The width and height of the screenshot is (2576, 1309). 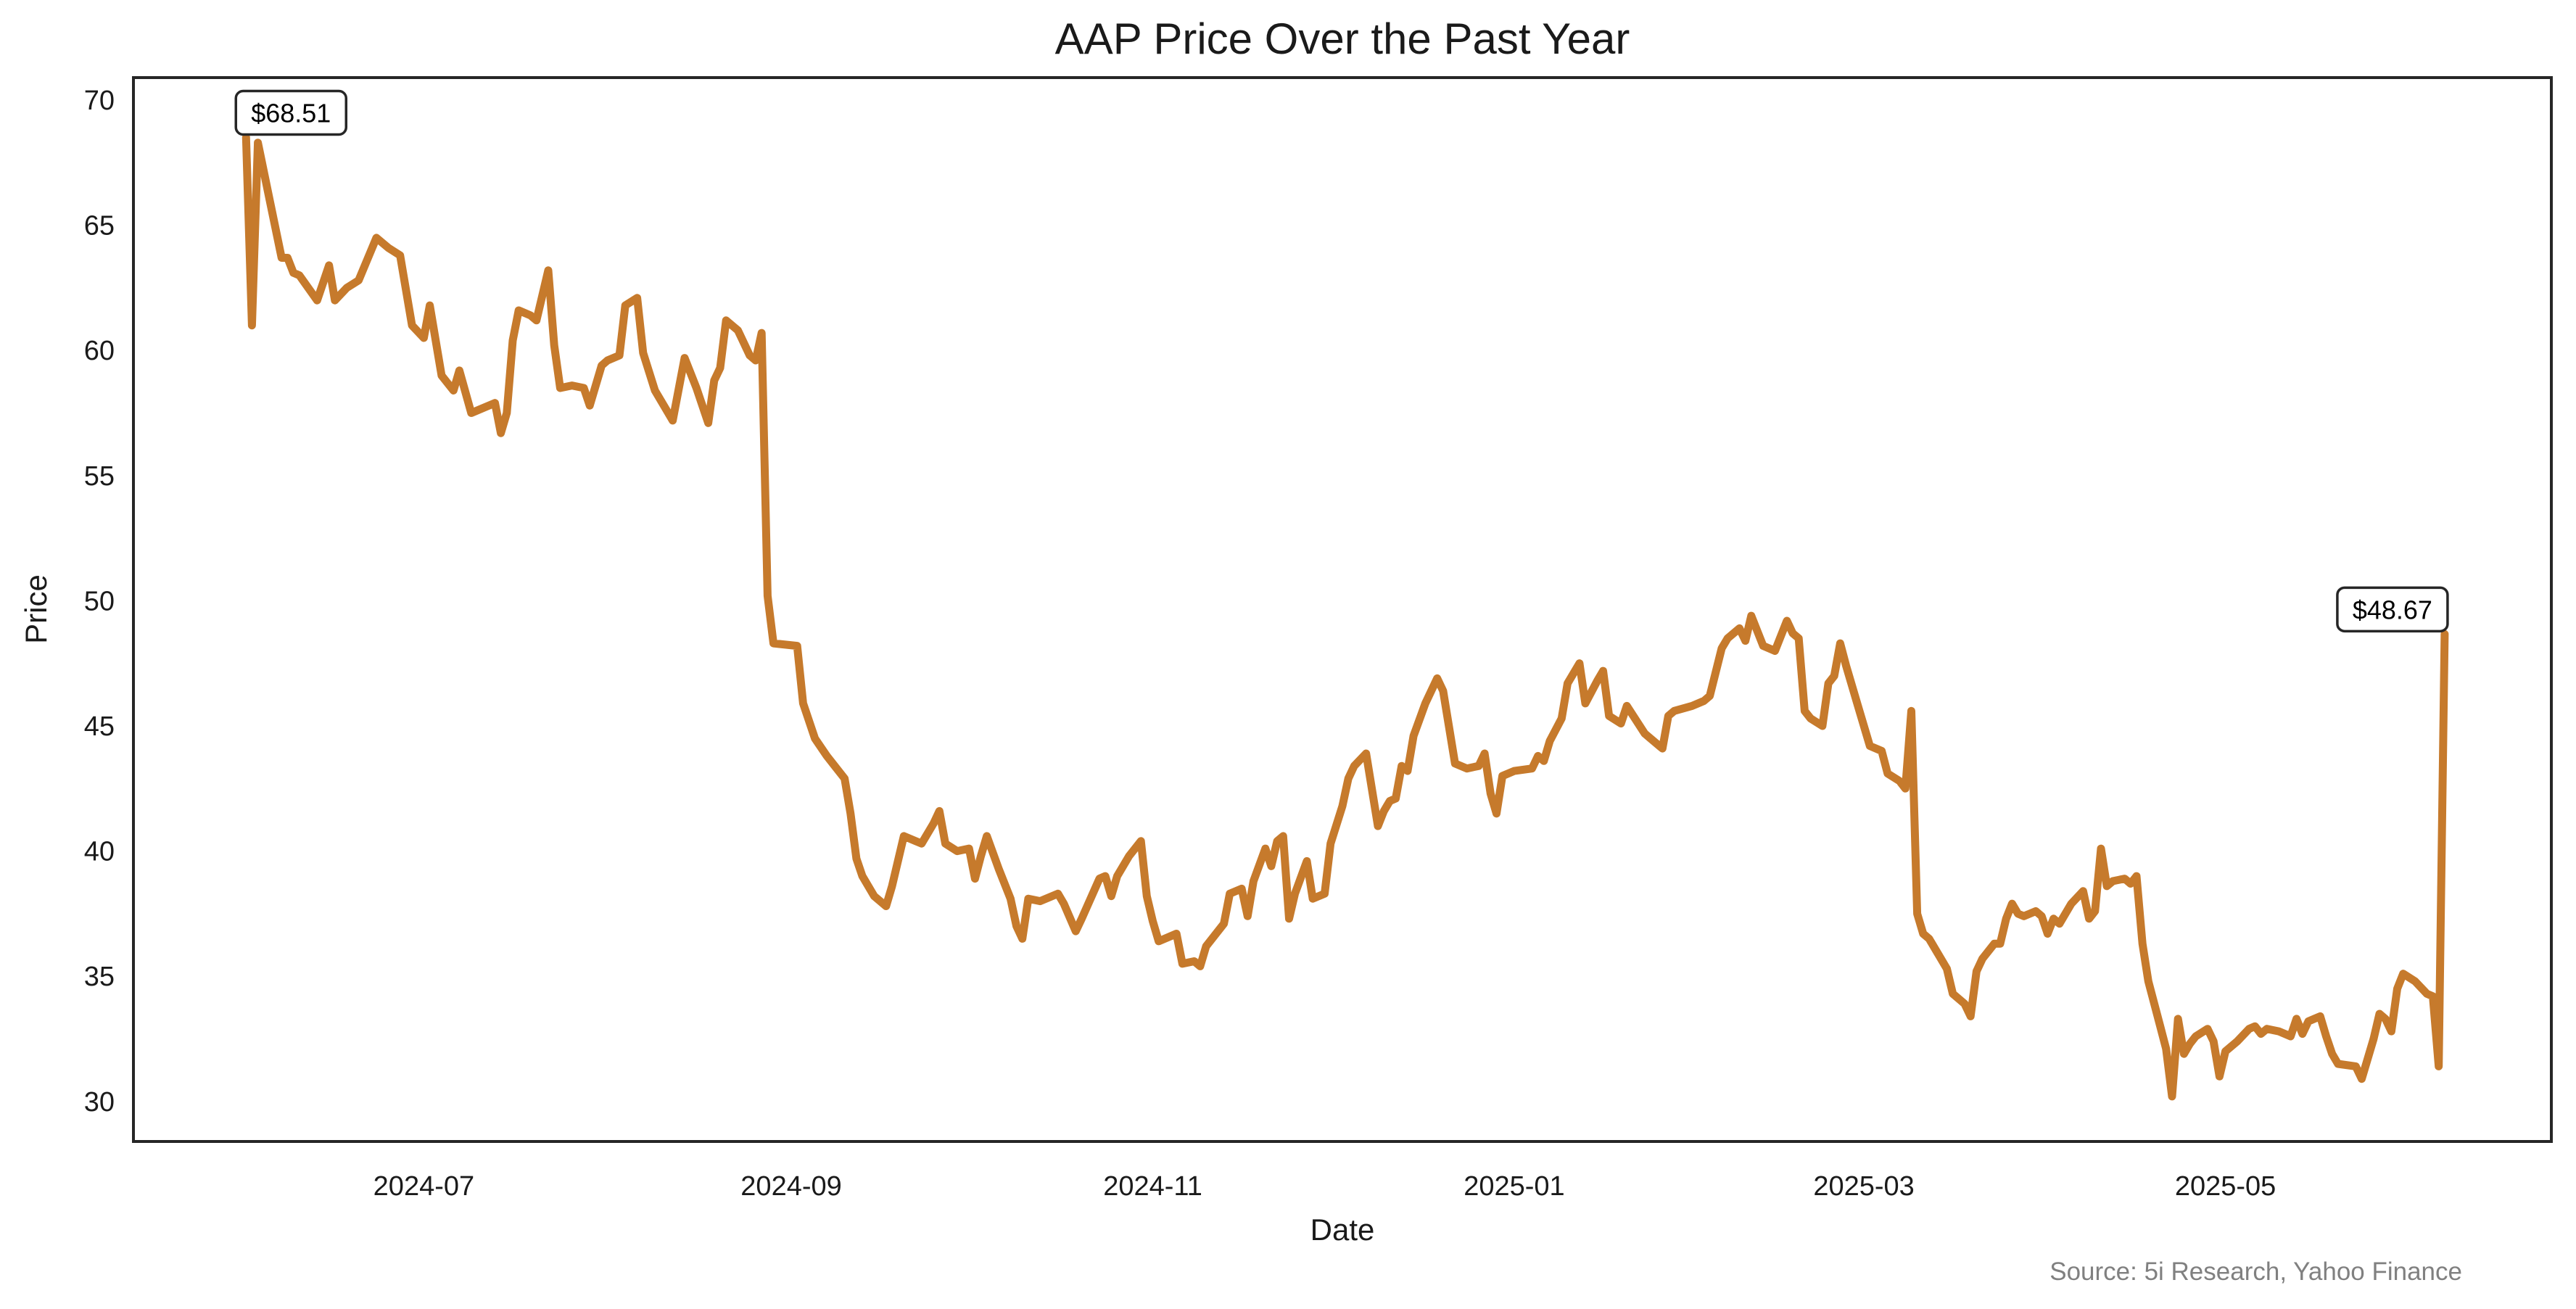 What do you see at coordinates (423, 1186) in the screenshot?
I see `x-tick-label: 2024-07` at bounding box center [423, 1186].